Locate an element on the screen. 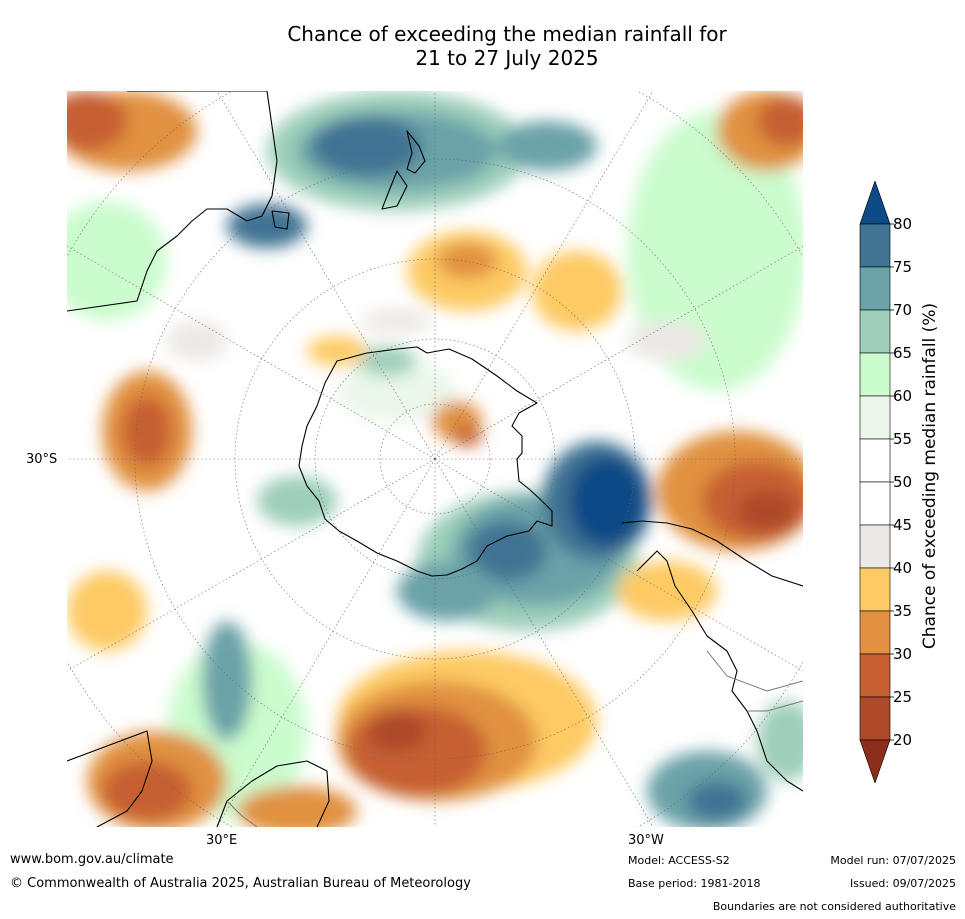 The width and height of the screenshot is (965, 919). colorbar-graphic: 80 75 70 65 60 55 50 45 40 35 30 25 20 is located at coordinates (885, 482).